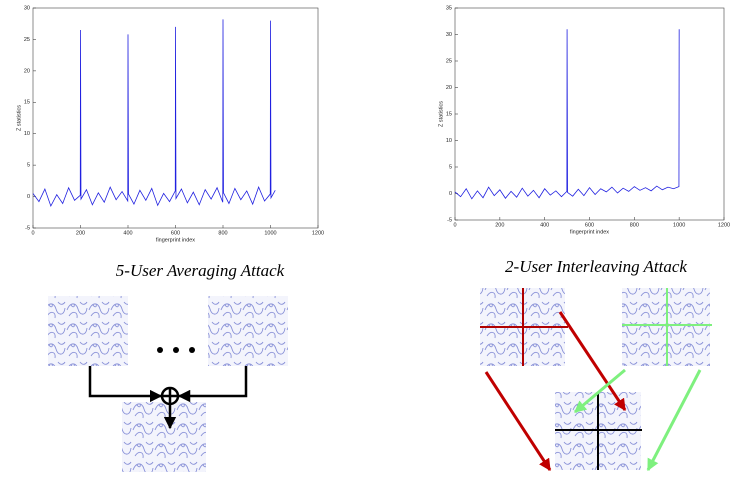 This screenshot has height=504, width=730. What do you see at coordinates (449, 8) in the screenshot?
I see `y-tick-label: 35` at bounding box center [449, 8].